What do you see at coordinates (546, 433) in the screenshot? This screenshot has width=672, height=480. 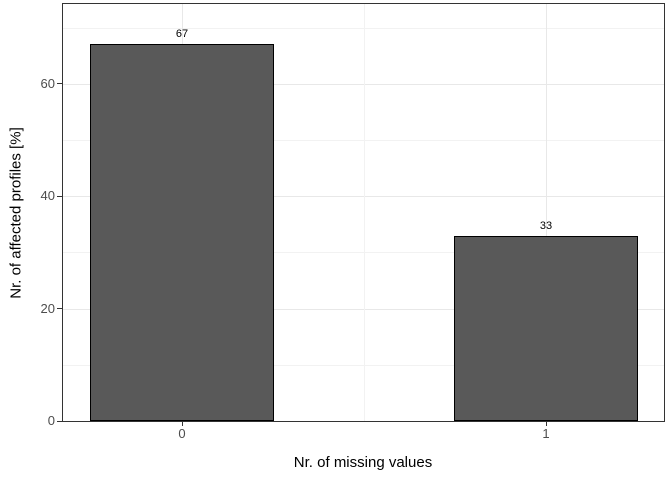 I see `x-tick-label: 1` at bounding box center [546, 433].